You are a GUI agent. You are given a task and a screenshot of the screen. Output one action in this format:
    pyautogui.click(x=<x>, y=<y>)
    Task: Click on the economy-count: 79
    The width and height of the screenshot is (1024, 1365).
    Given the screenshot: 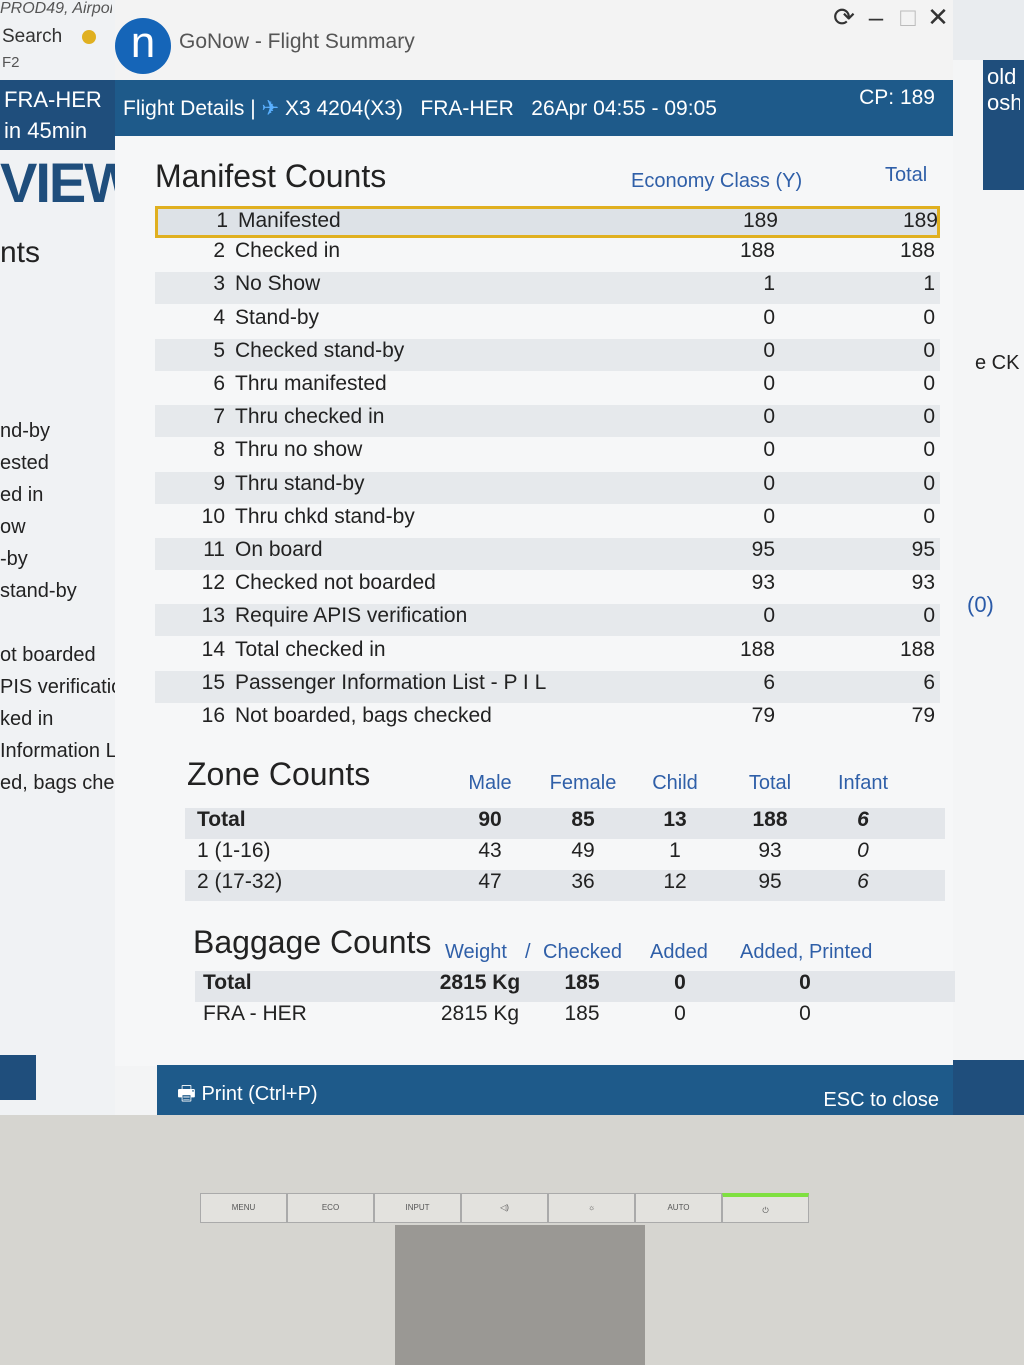 What is the action you would take?
    pyautogui.click(x=763, y=715)
    